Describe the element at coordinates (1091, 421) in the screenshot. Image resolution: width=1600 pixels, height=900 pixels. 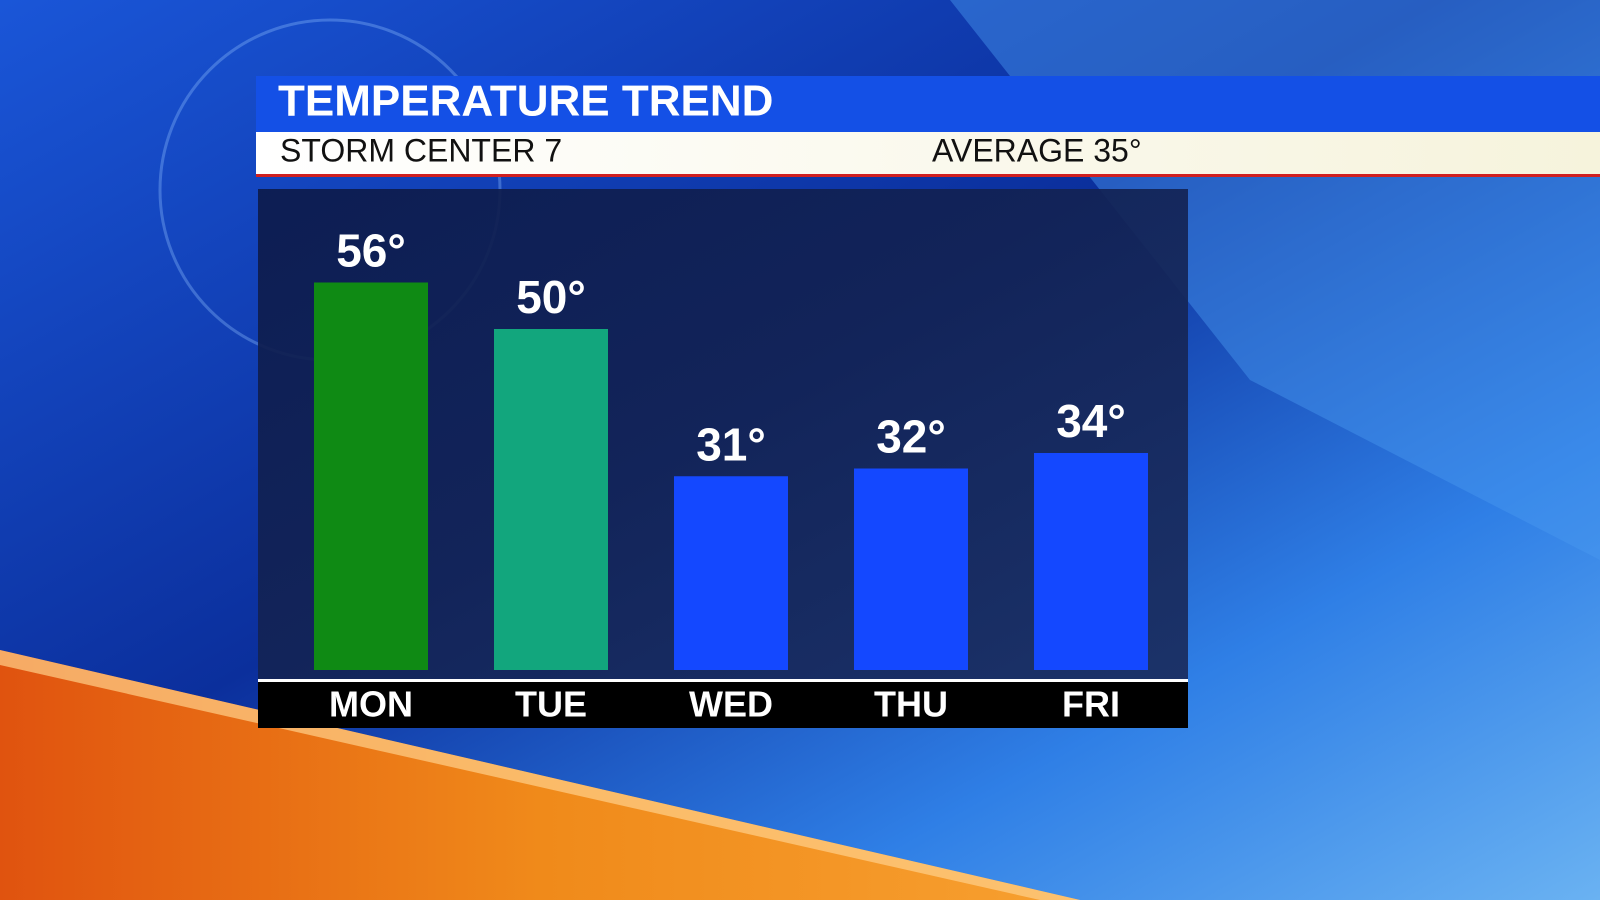
I see `data-label: 34°` at that location.